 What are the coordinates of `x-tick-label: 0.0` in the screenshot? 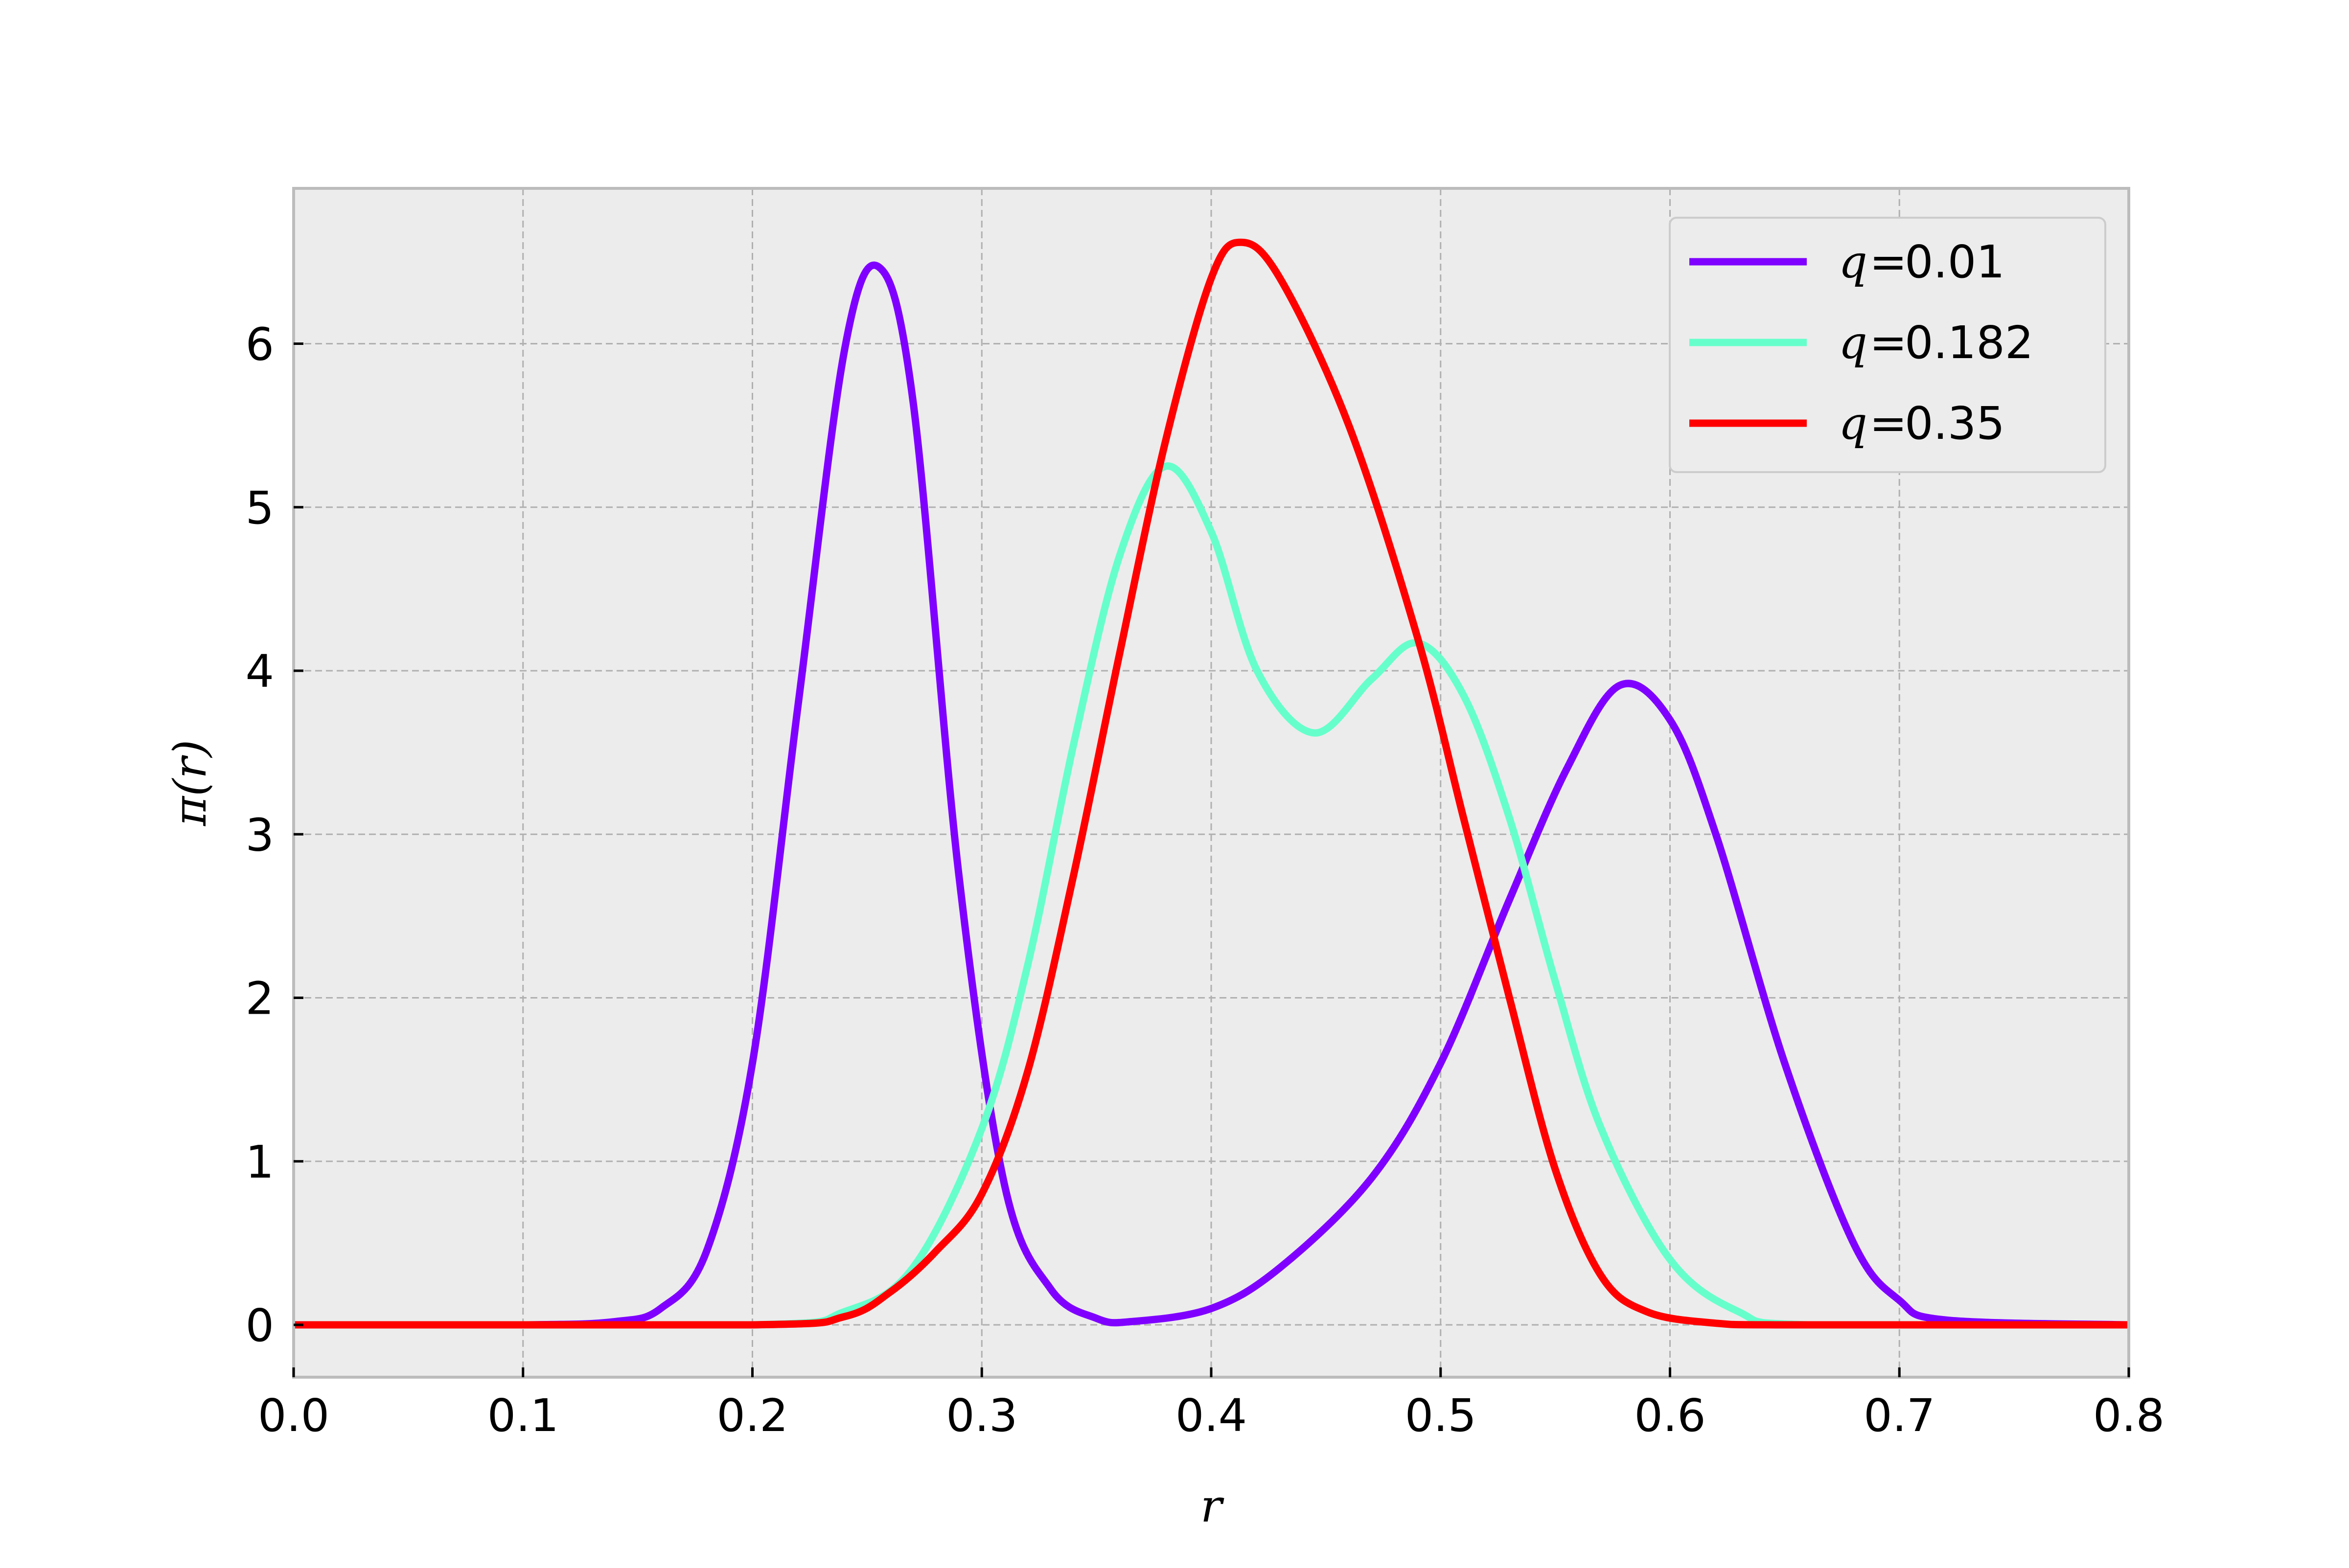 It's located at (293, 1416).